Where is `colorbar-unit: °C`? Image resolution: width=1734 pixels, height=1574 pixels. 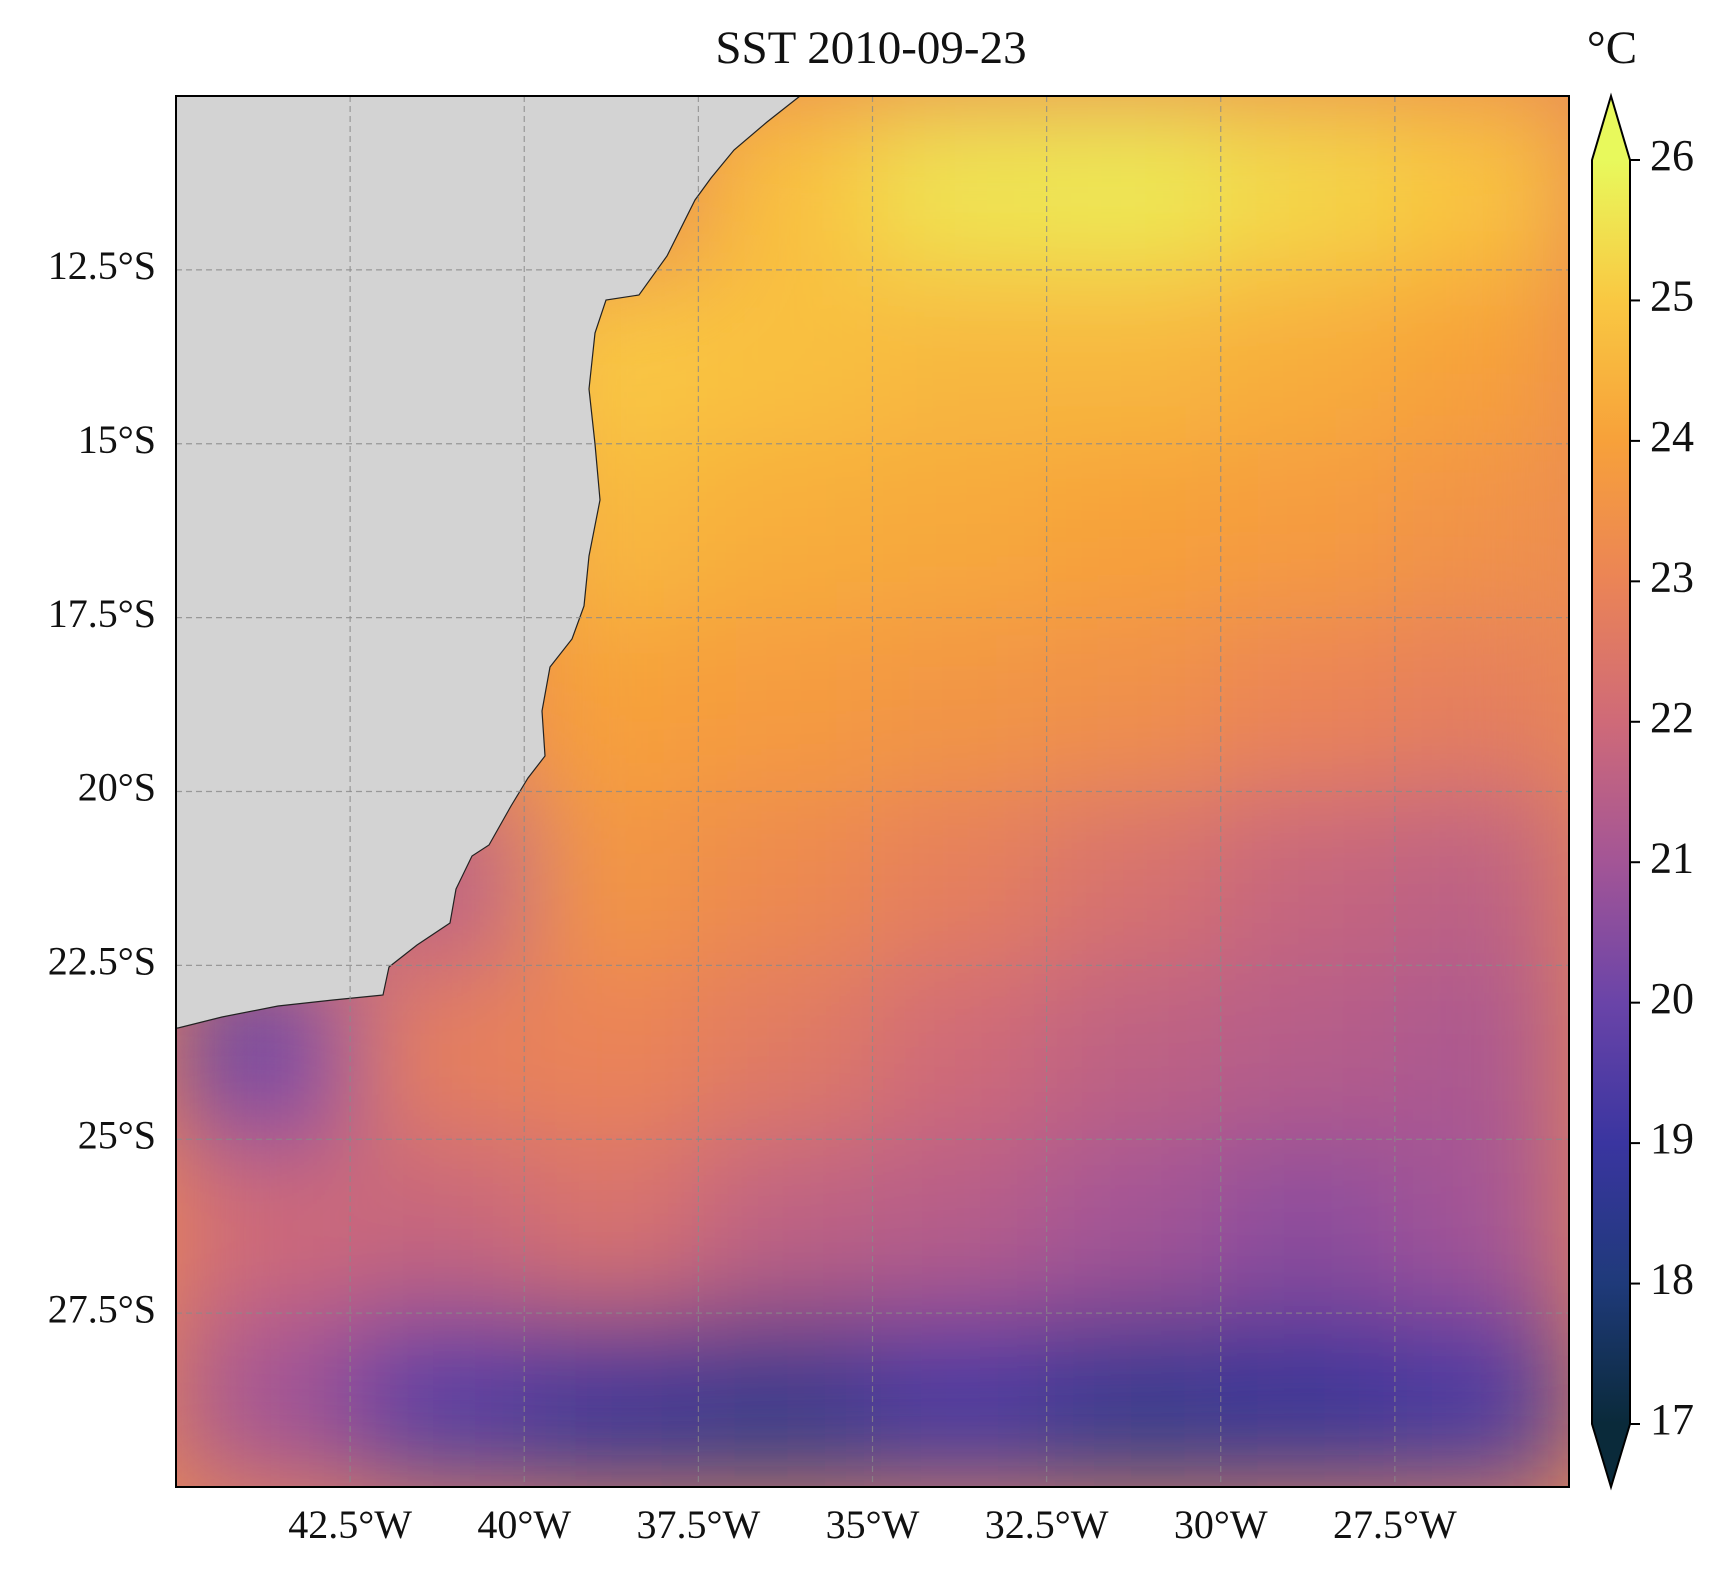 colorbar-unit: °C is located at coordinates (1612, 48).